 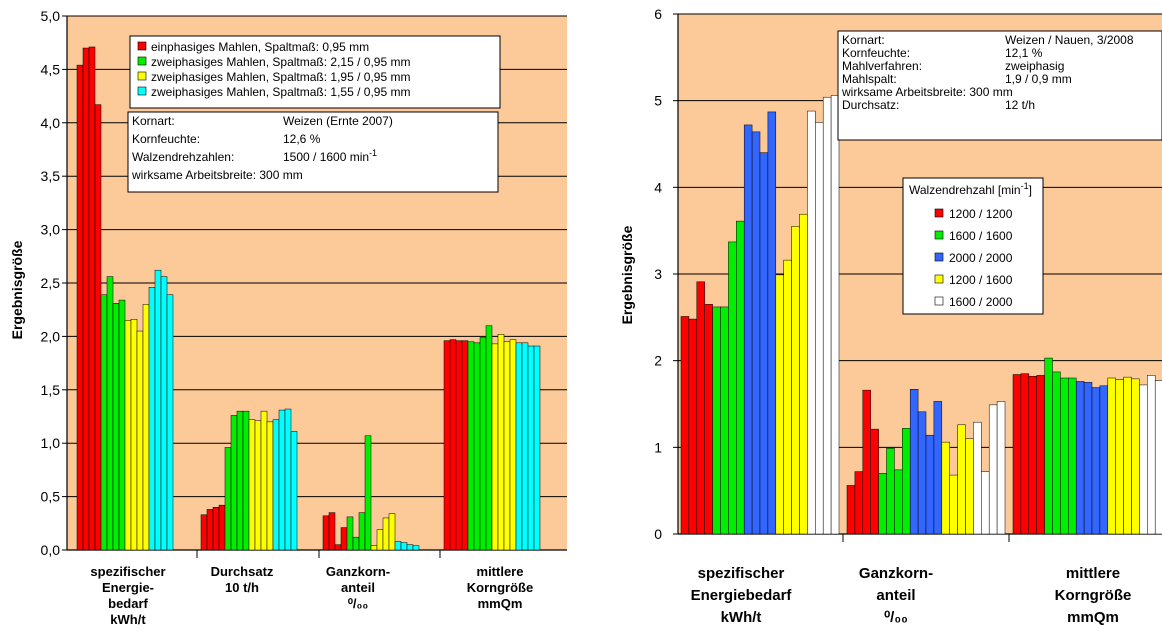 I want to click on left-ytick-label: 0,0, so click(x=51, y=550).